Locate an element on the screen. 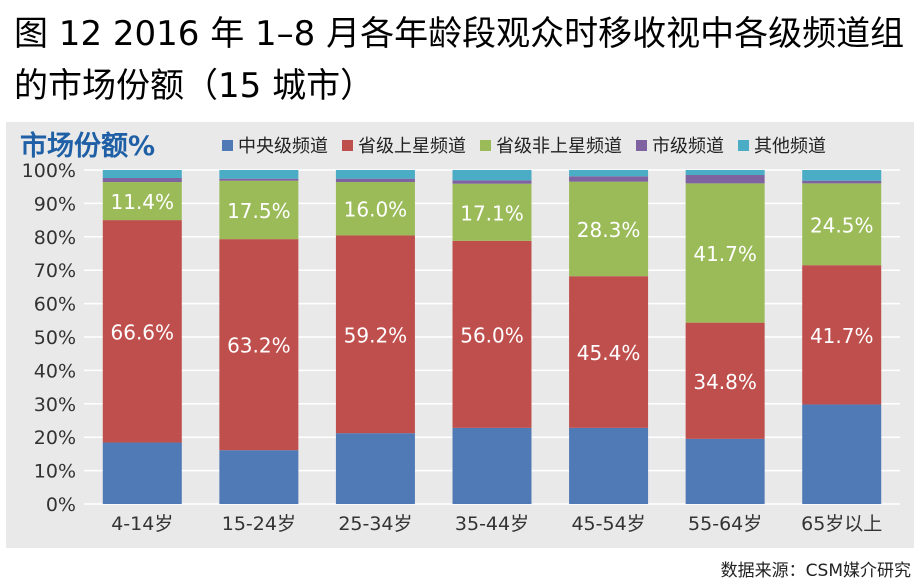 The width and height of the screenshot is (923, 585). y-tick-label: 40% is located at coordinates (55, 371).